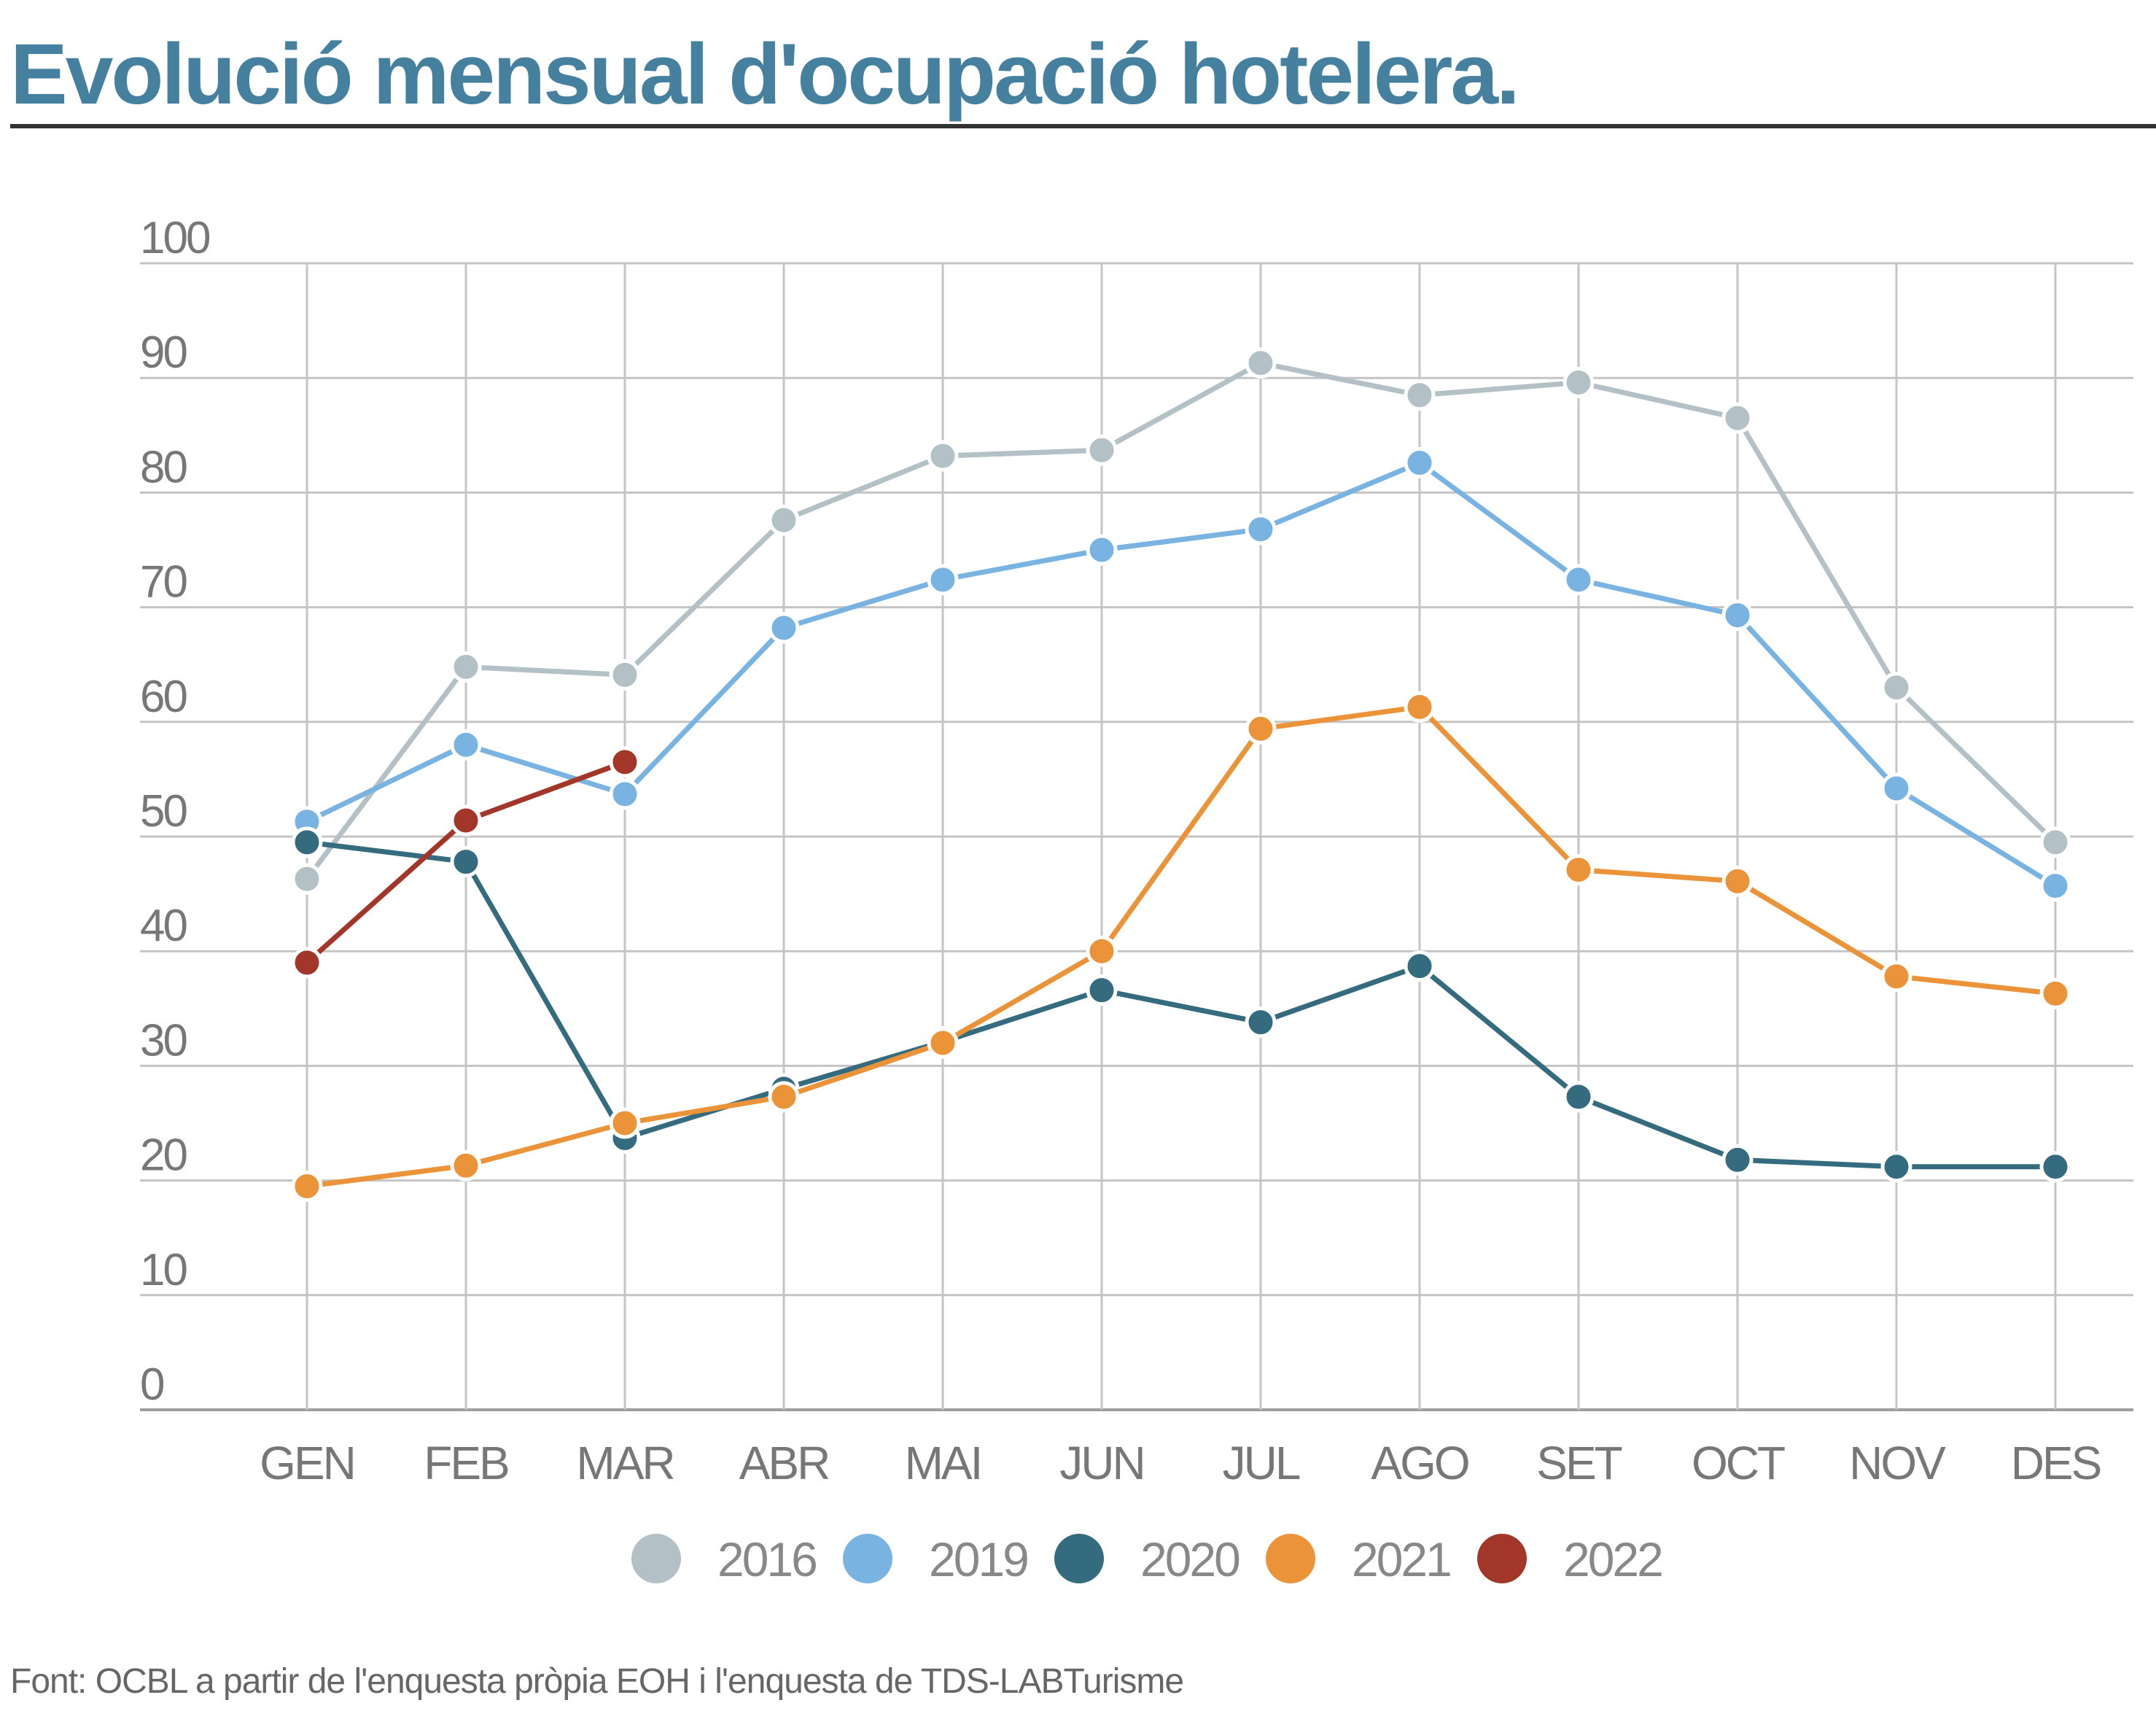 The height and width of the screenshot is (1711, 2156). Describe the element at coordinates (1290, 1558) in the screenshot. I see `legend-swatch-2021` at that location.